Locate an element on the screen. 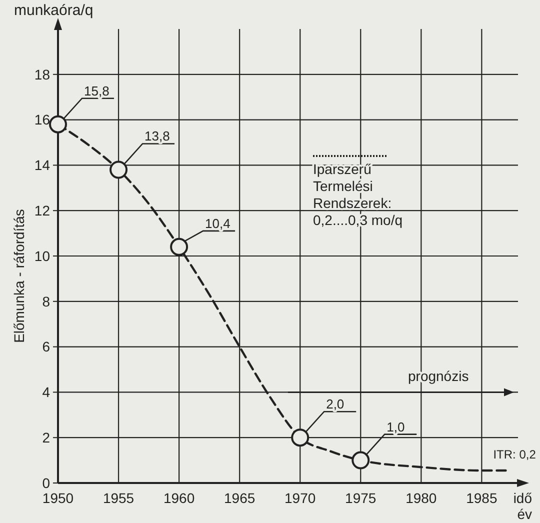  annotation: ITR: 0,2 is located at coordinates (514, 455).